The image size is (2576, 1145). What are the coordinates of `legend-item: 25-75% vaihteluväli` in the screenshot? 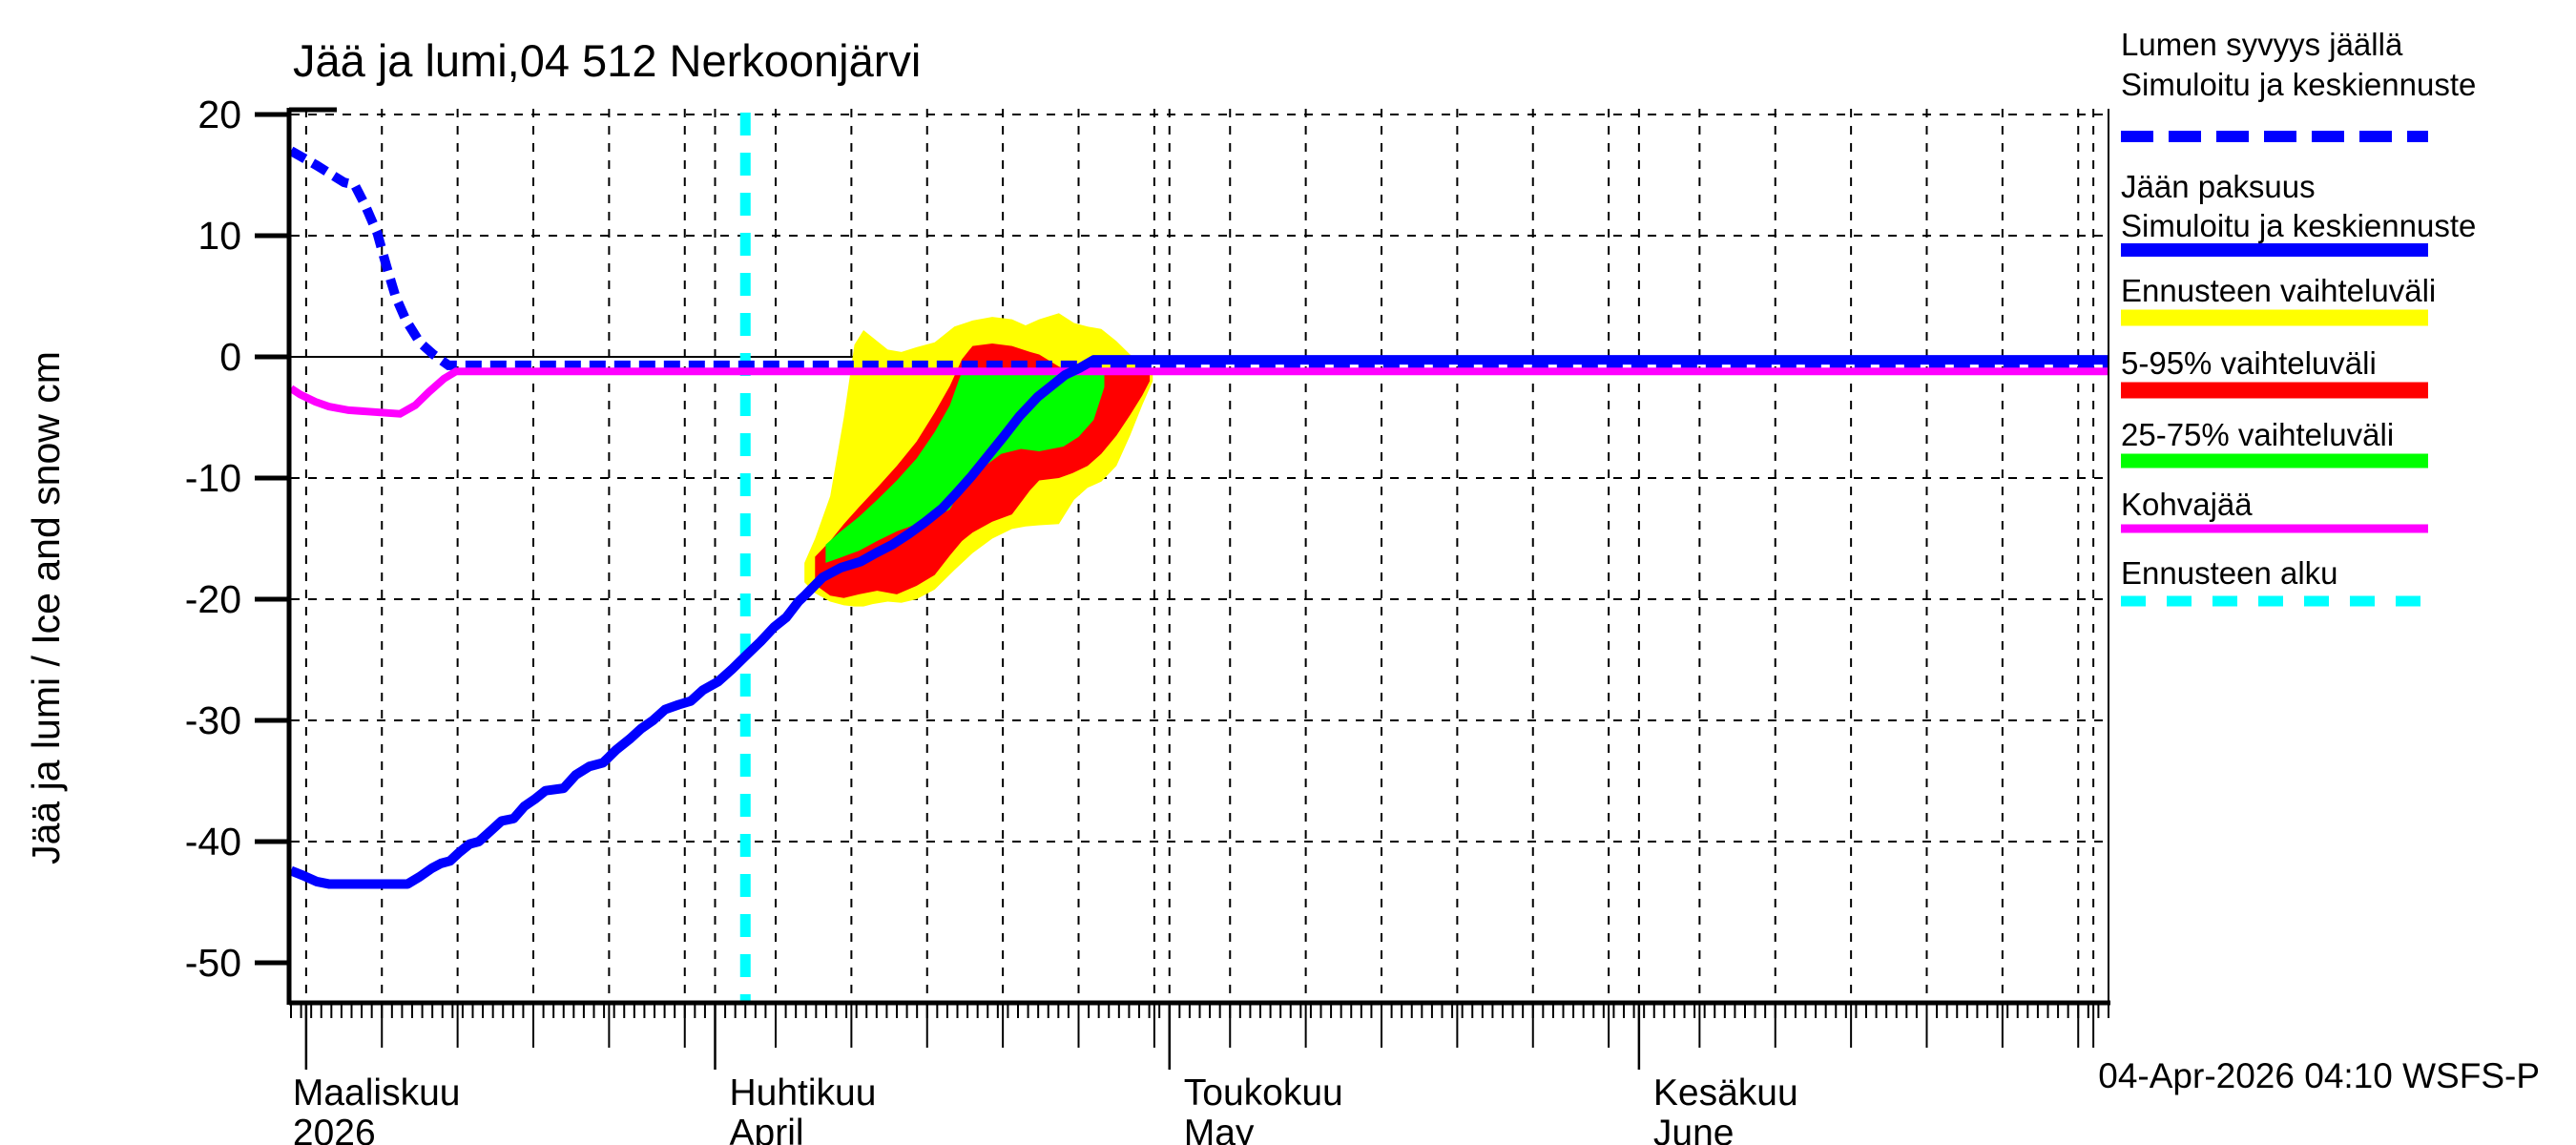 It's located at (2274, 443).